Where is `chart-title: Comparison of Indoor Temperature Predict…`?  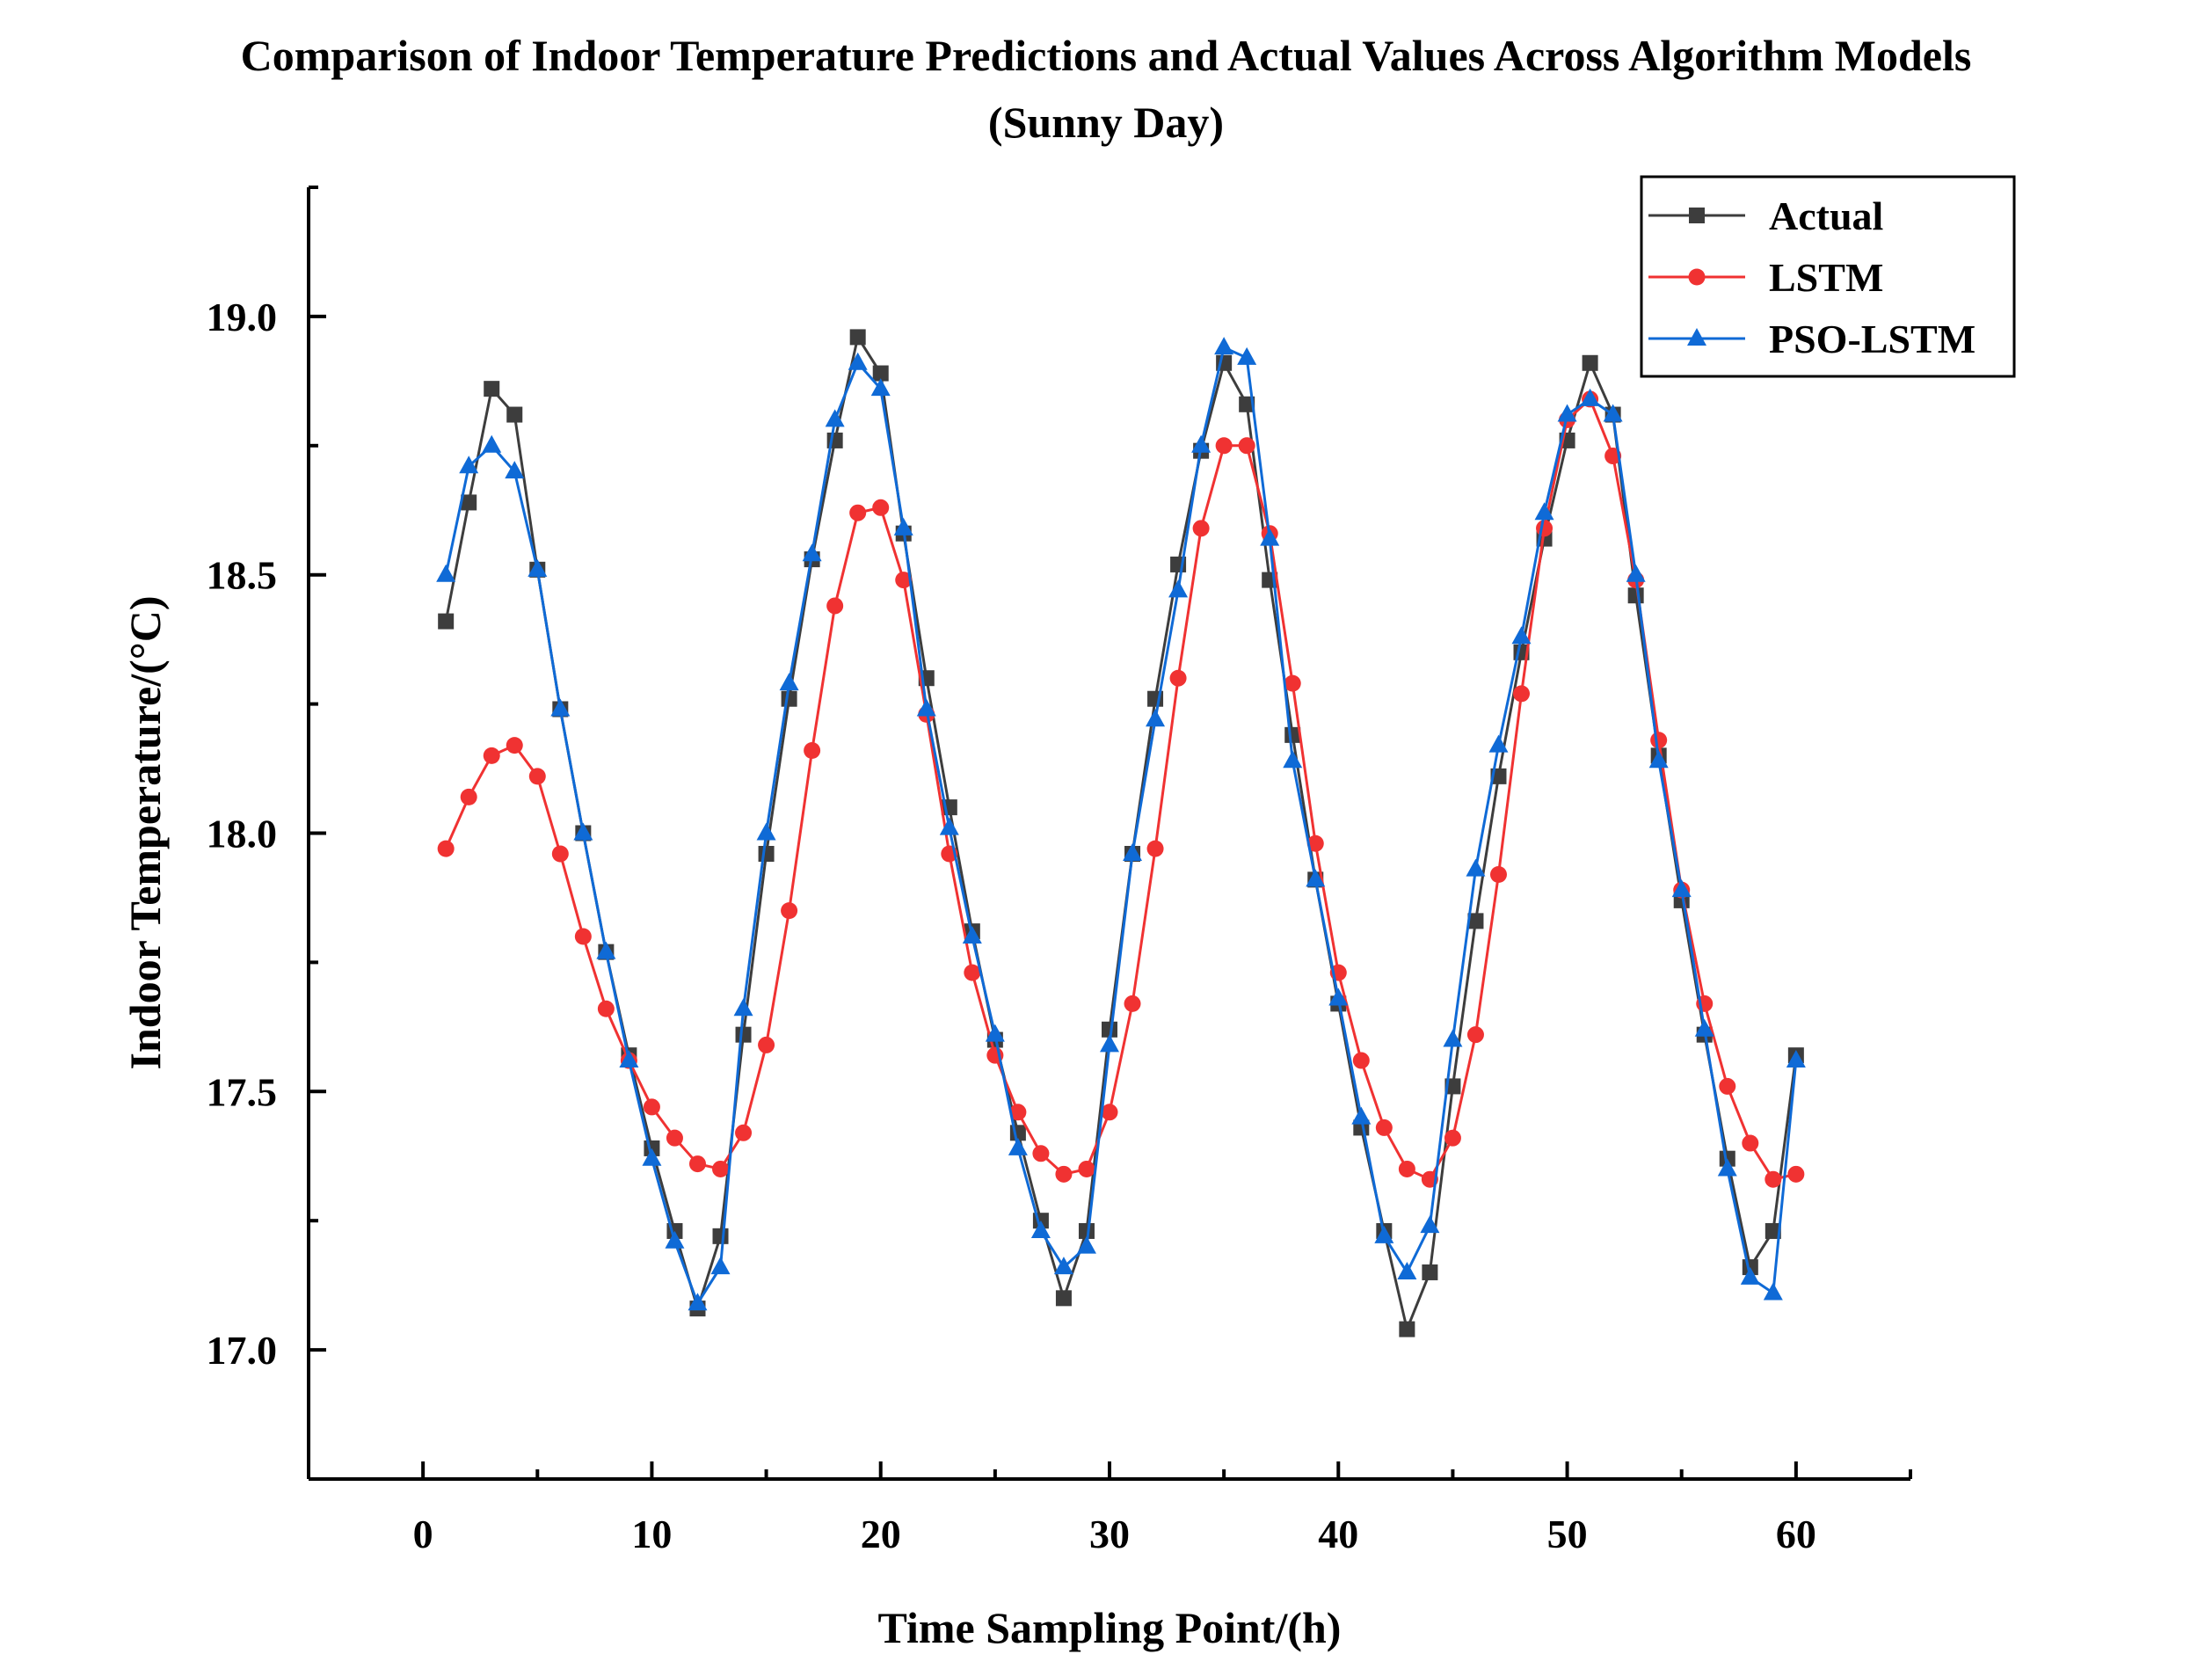
chart-title: Comparison of Indoor Temperature Predict… is located at coordinates (1106, 56).